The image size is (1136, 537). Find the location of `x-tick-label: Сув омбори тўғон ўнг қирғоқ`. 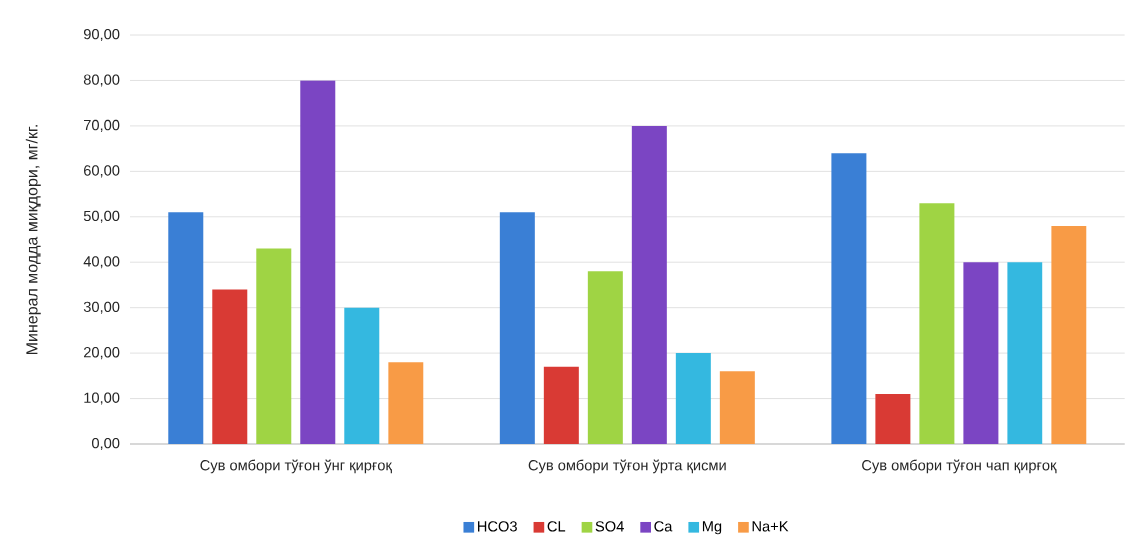

x-tick-label: Сув омбори тўғон ўнг қирғоқ is located at coordinates (296, 466).